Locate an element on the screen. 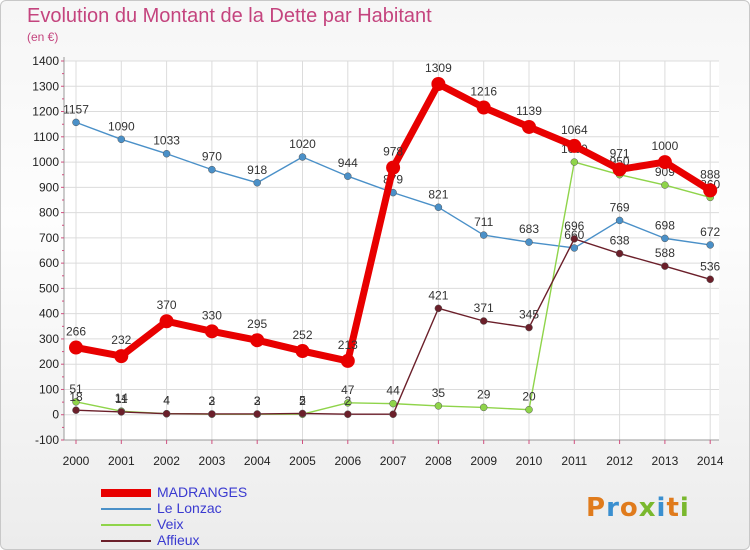 This screenshot has height=550, width=750. data-label-affieux: 588 is located at coordinates (665, 253).